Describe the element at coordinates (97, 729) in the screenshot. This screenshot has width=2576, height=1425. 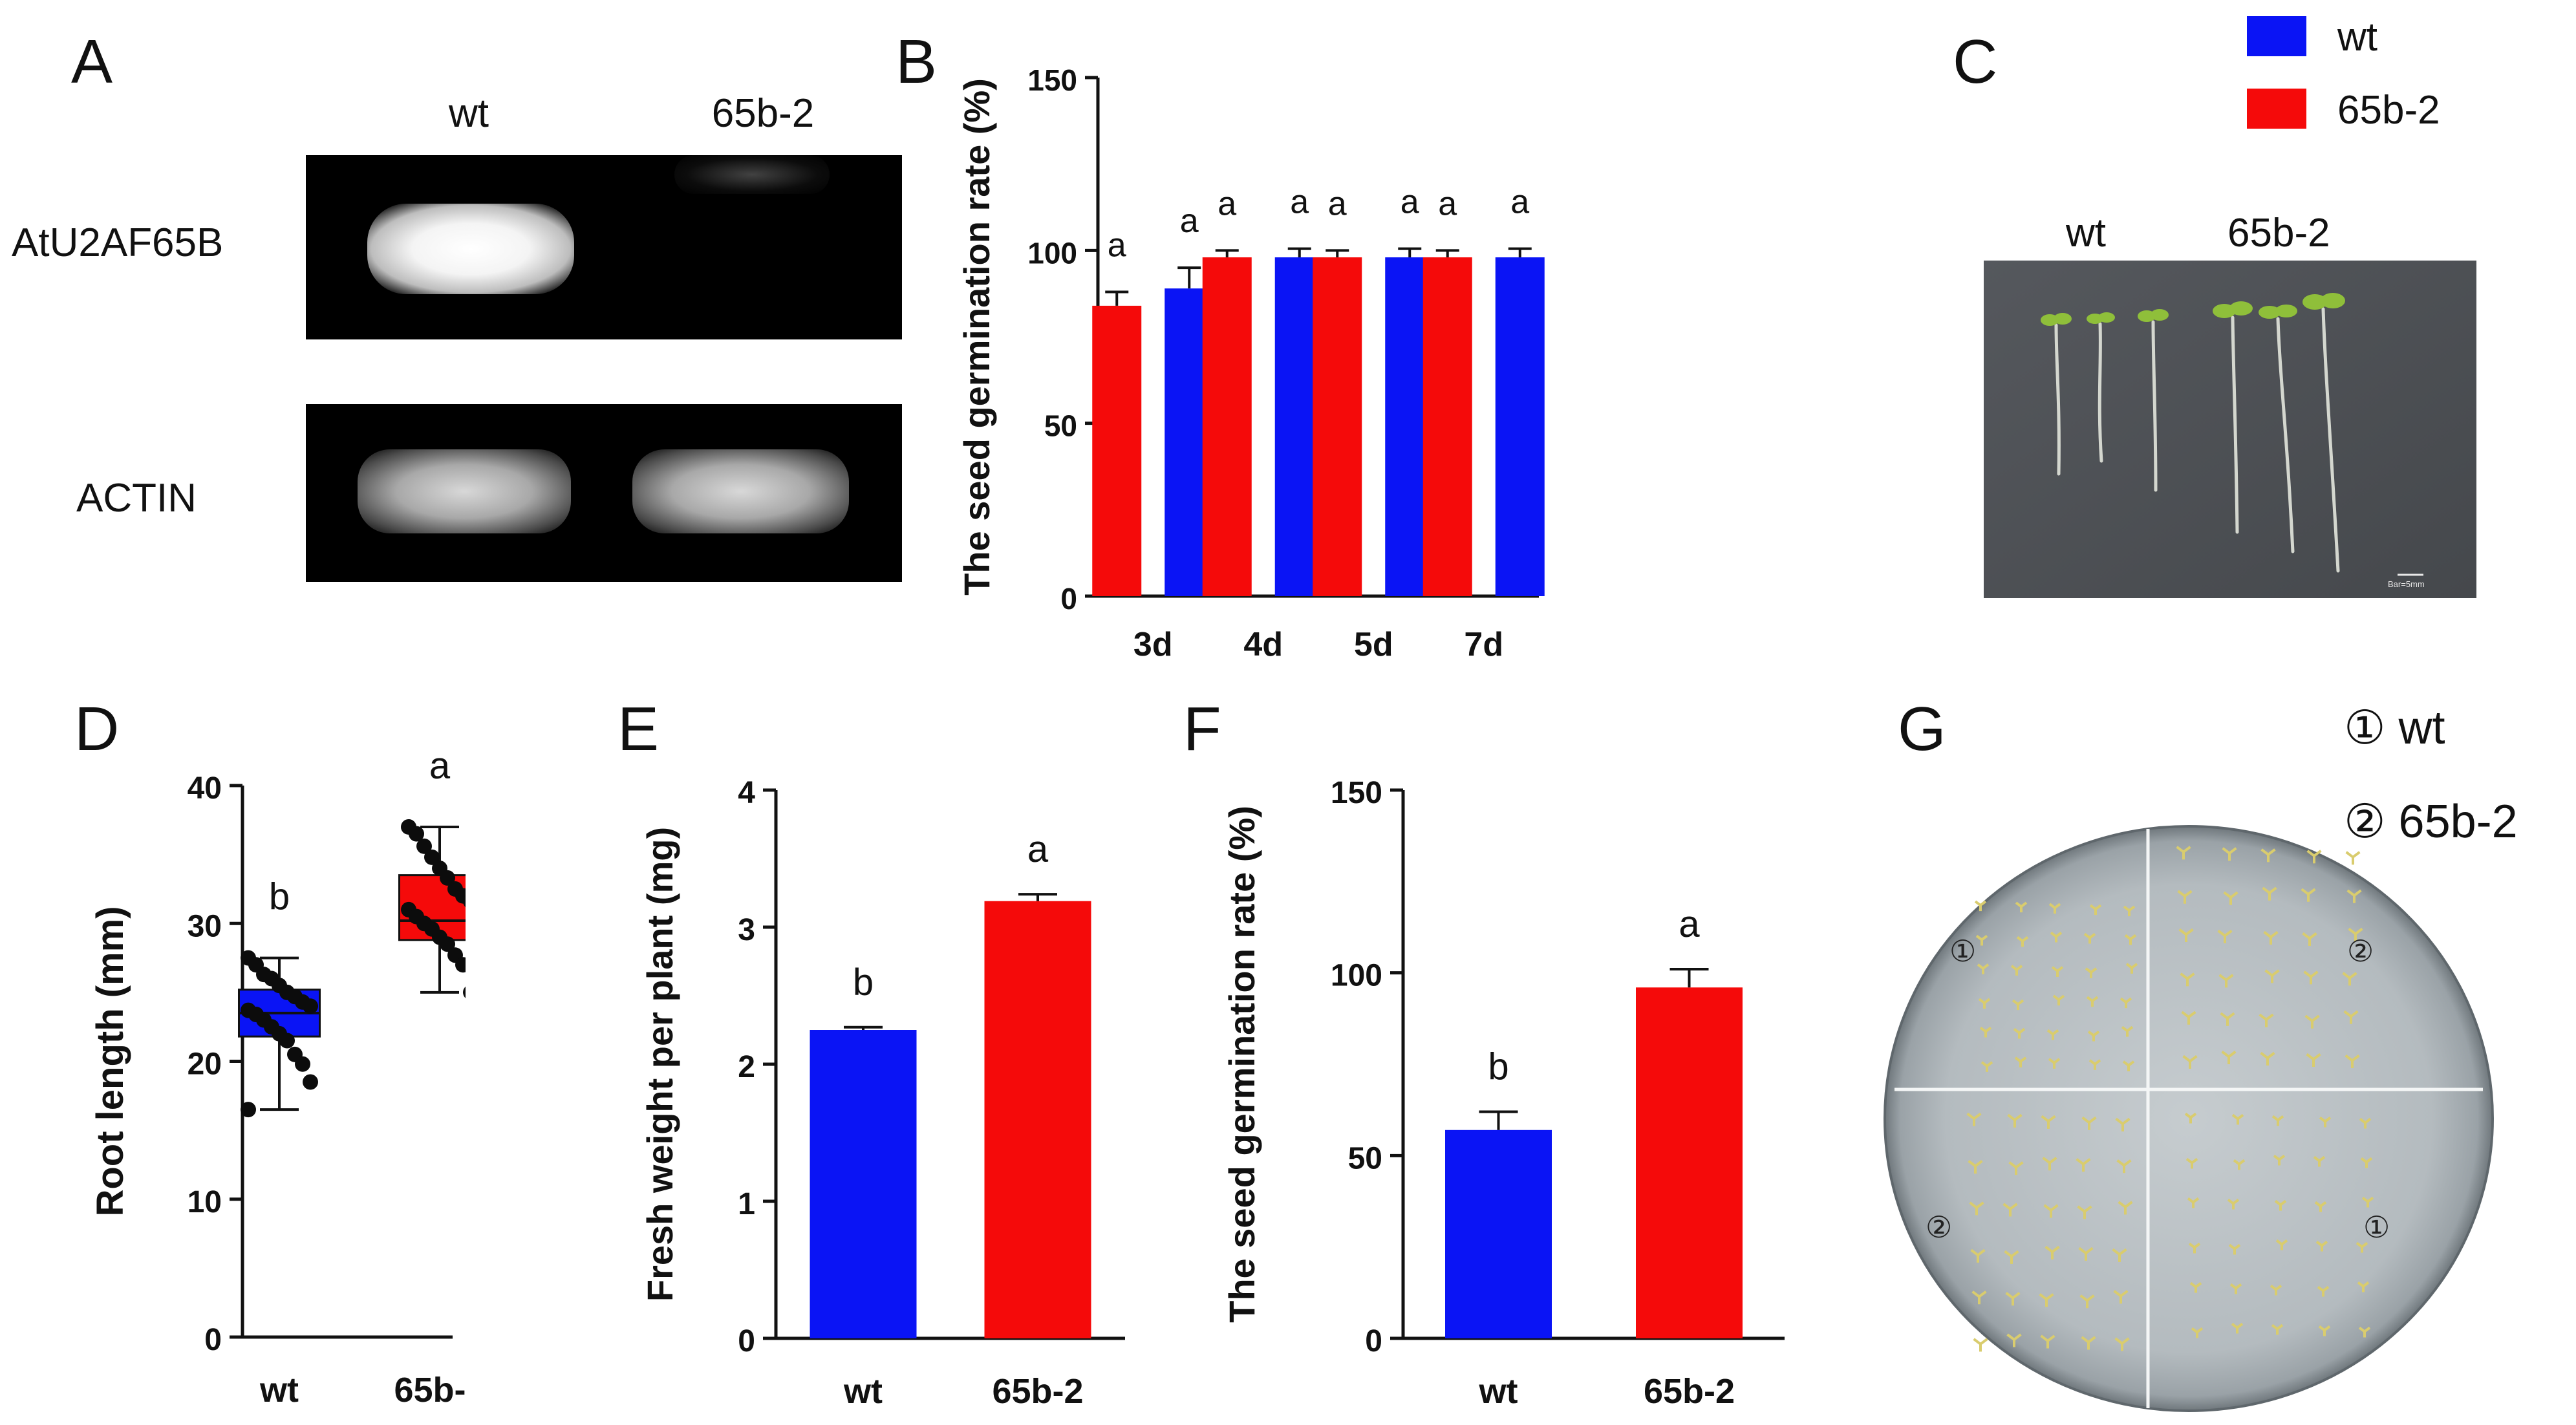
I see `panel-label-d: D` at that location.